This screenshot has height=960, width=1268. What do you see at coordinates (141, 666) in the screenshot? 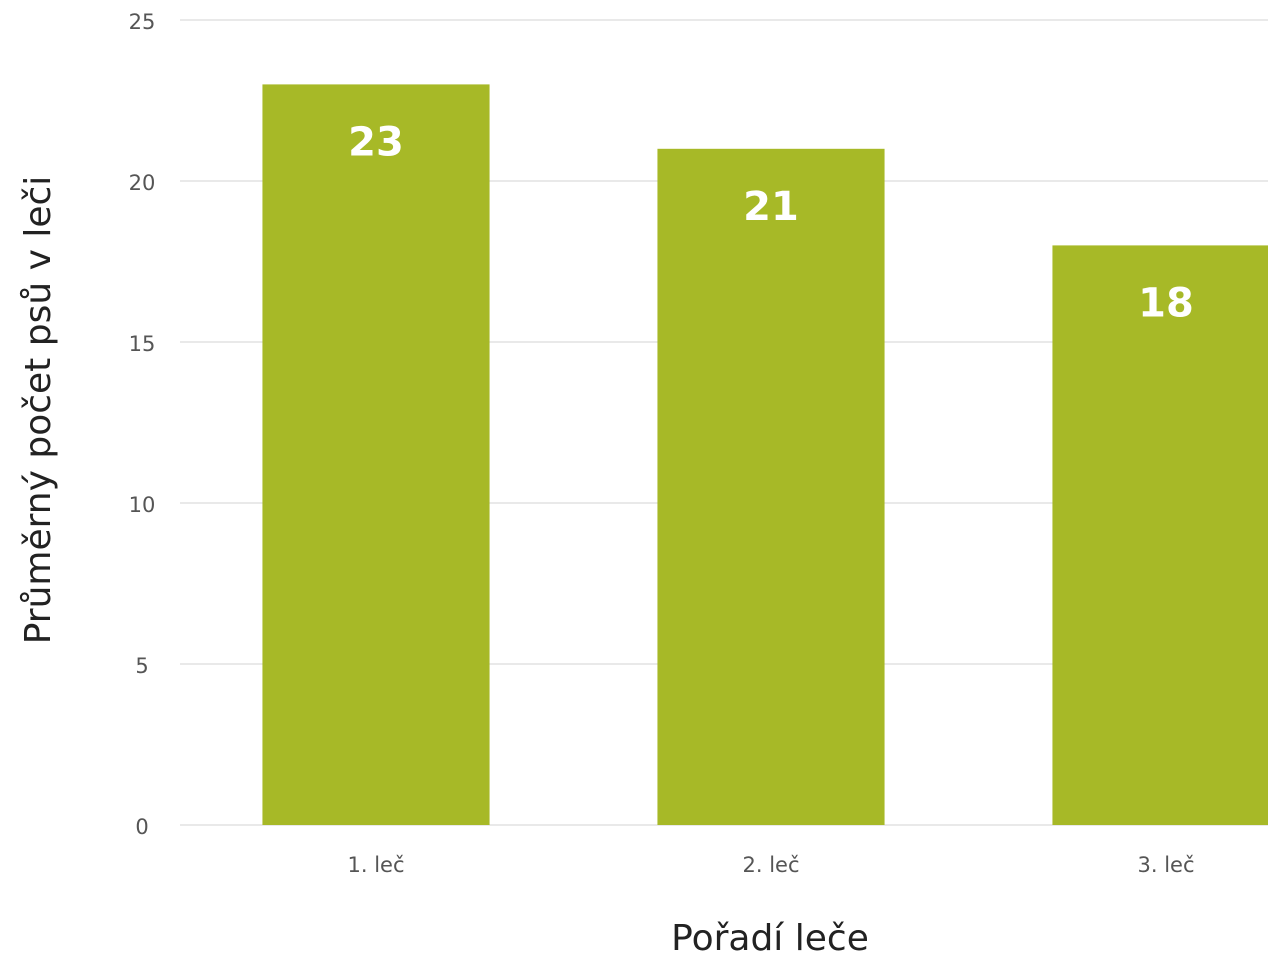
I see `y-tick-label: 5` at bounding box center [141, 666].